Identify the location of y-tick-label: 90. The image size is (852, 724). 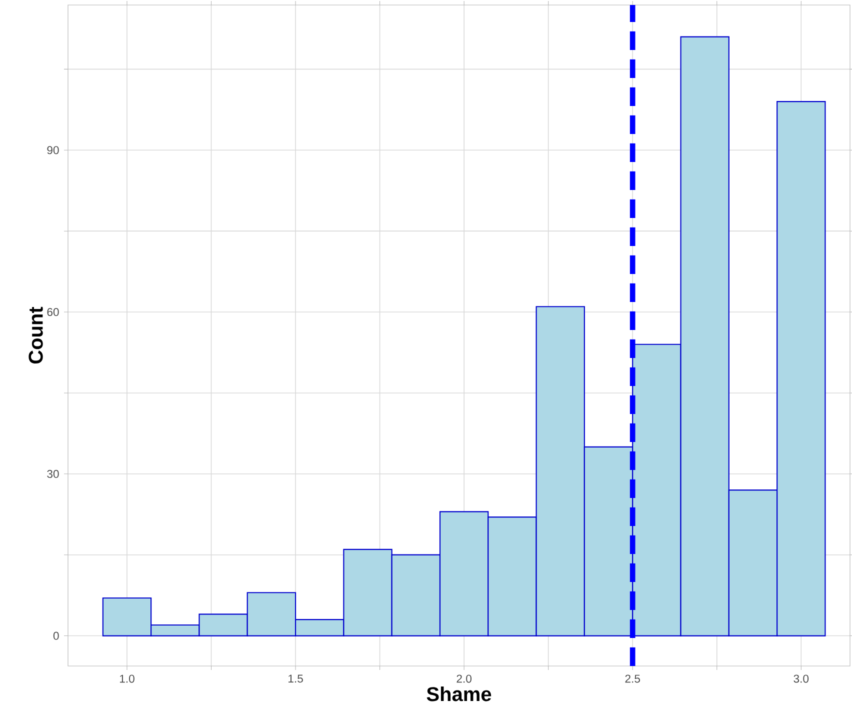
(53, 150).